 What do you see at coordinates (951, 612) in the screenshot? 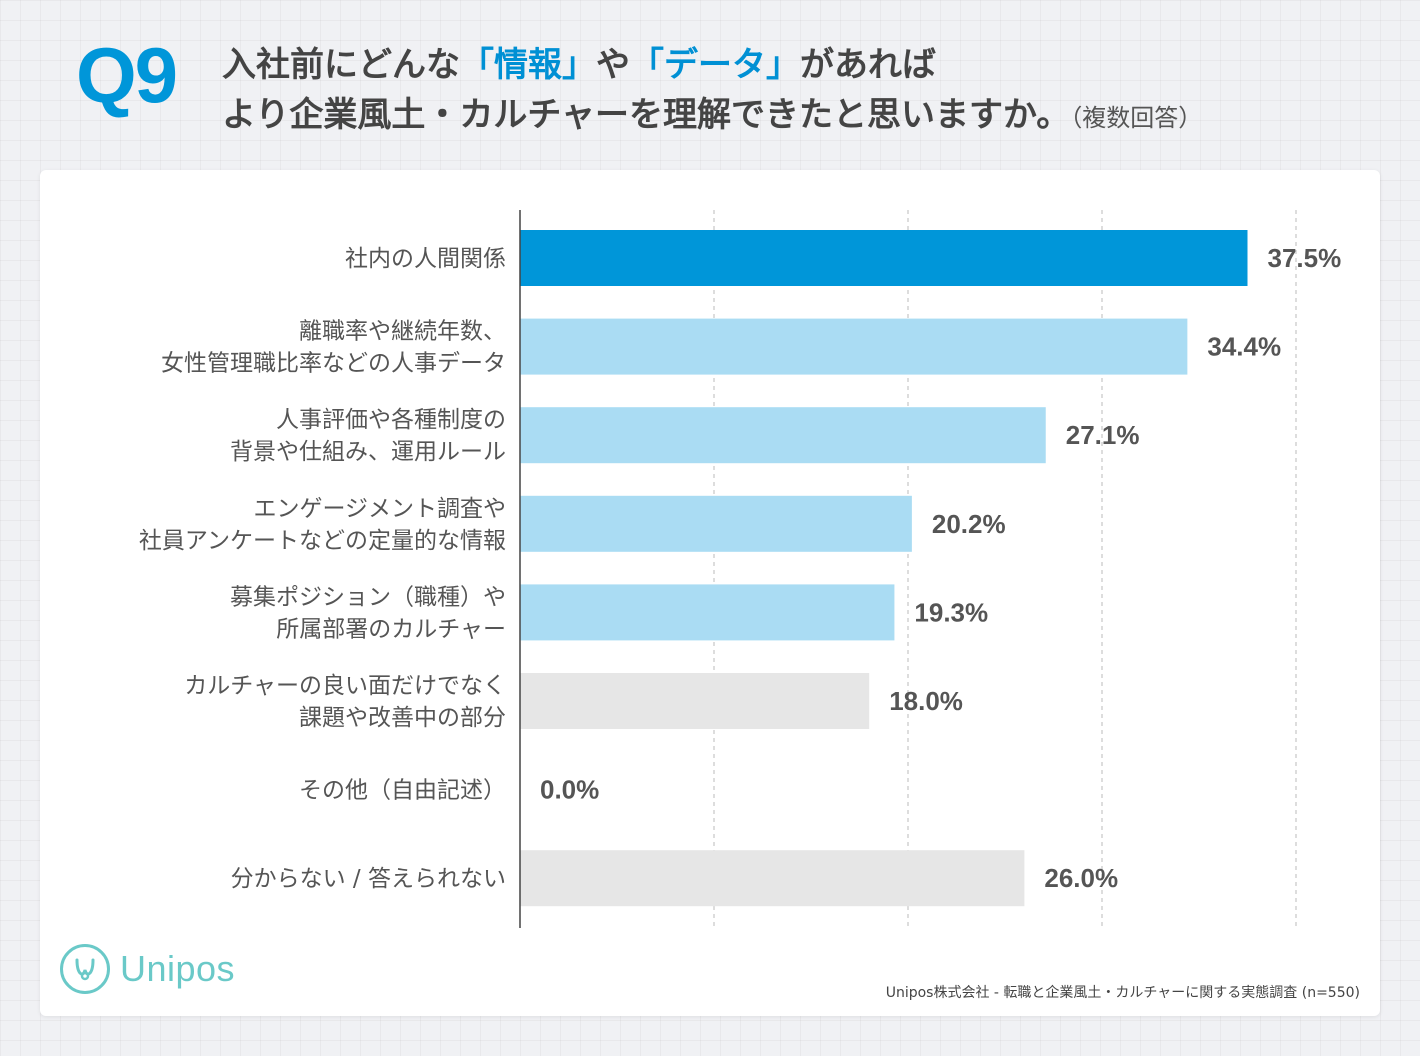
I see `value-label: 19.3%` at bounding box center [951, 612].